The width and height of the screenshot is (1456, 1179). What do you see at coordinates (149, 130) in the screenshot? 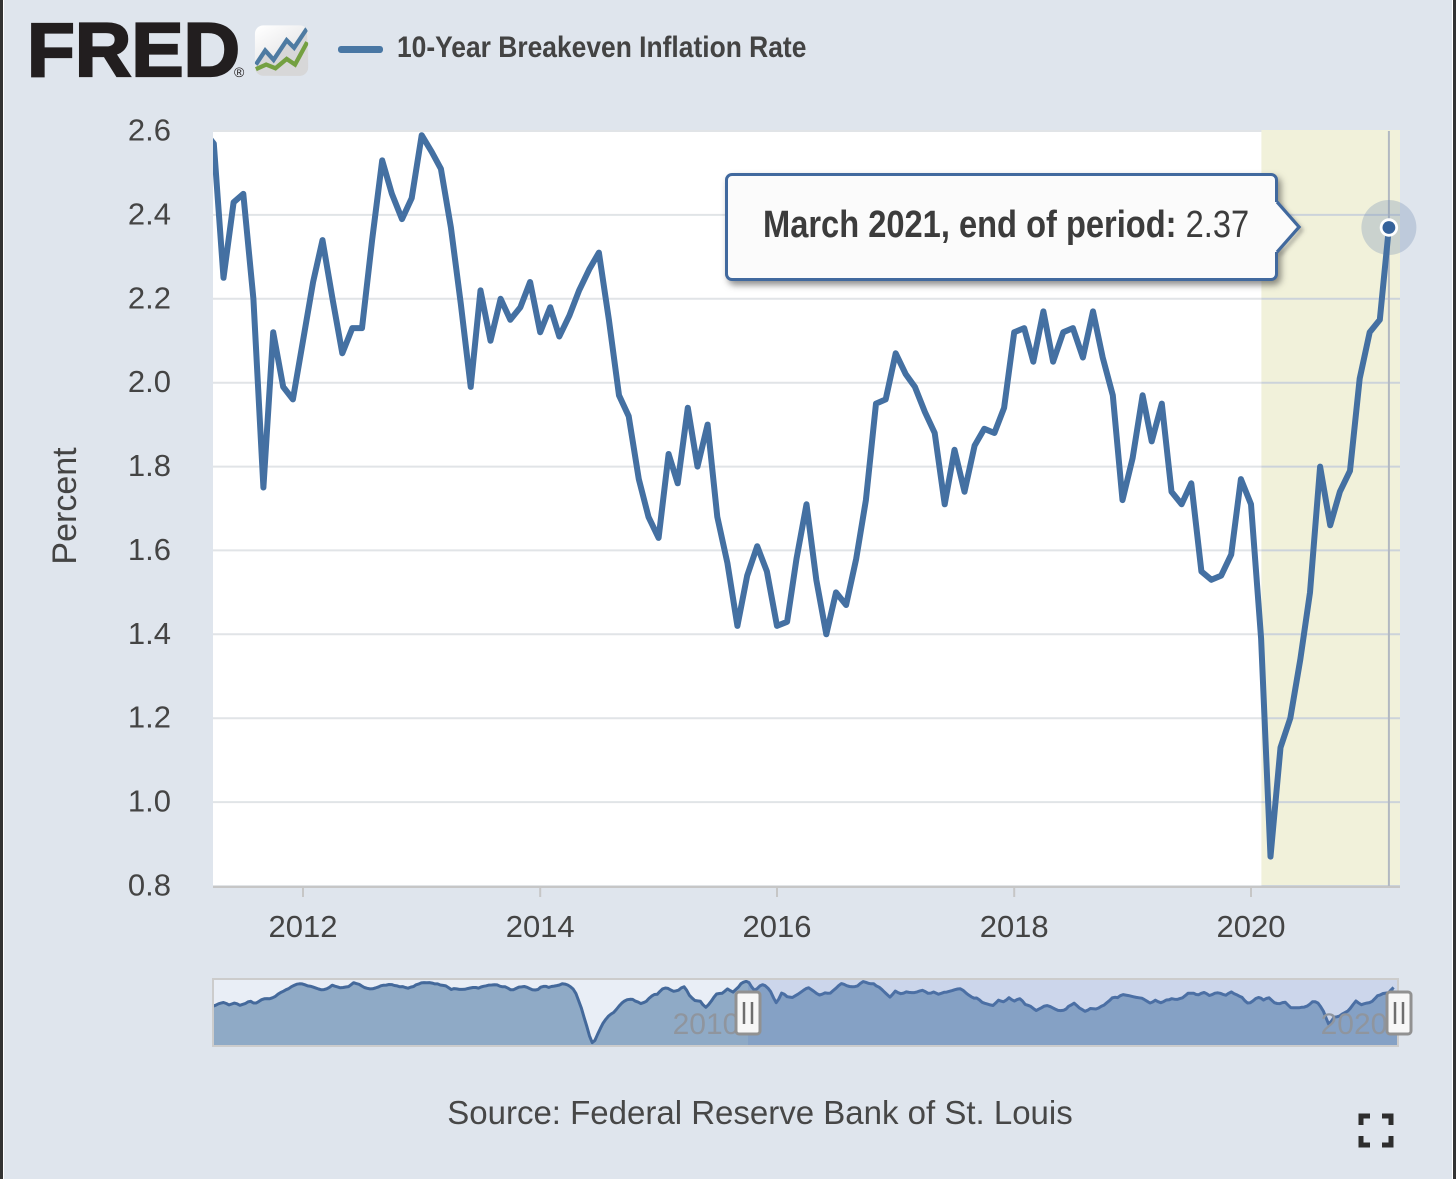
I see `svg-text: 2.6` at bounding box center [149, 130].